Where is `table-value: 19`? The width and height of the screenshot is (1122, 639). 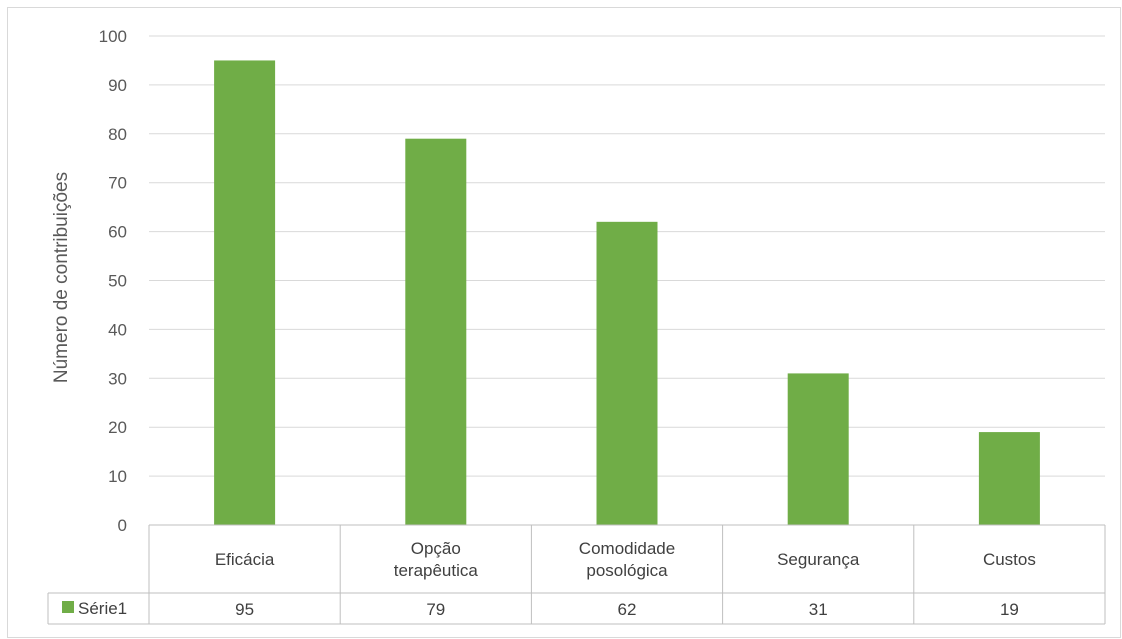 table-value: 19 is located at coordinates (1009, 609).